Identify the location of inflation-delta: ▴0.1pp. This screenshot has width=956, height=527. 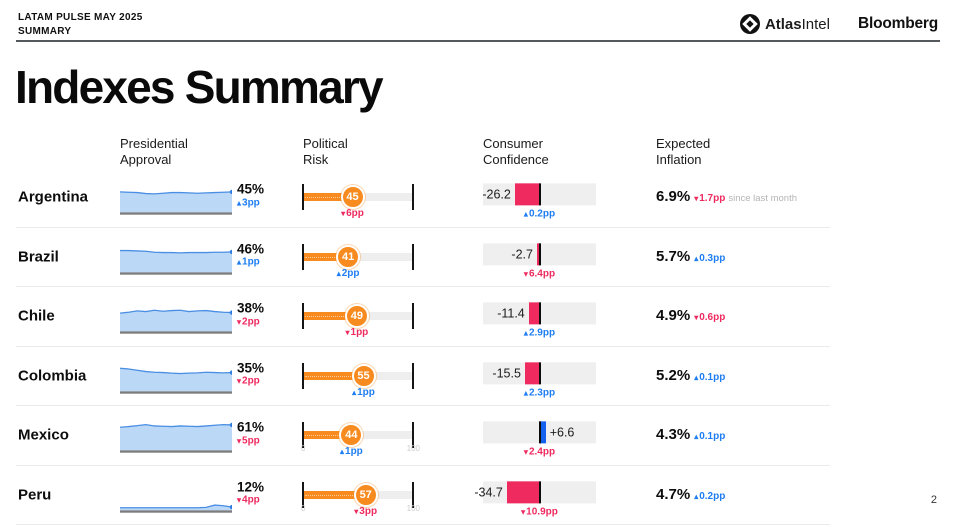
(709, 436).